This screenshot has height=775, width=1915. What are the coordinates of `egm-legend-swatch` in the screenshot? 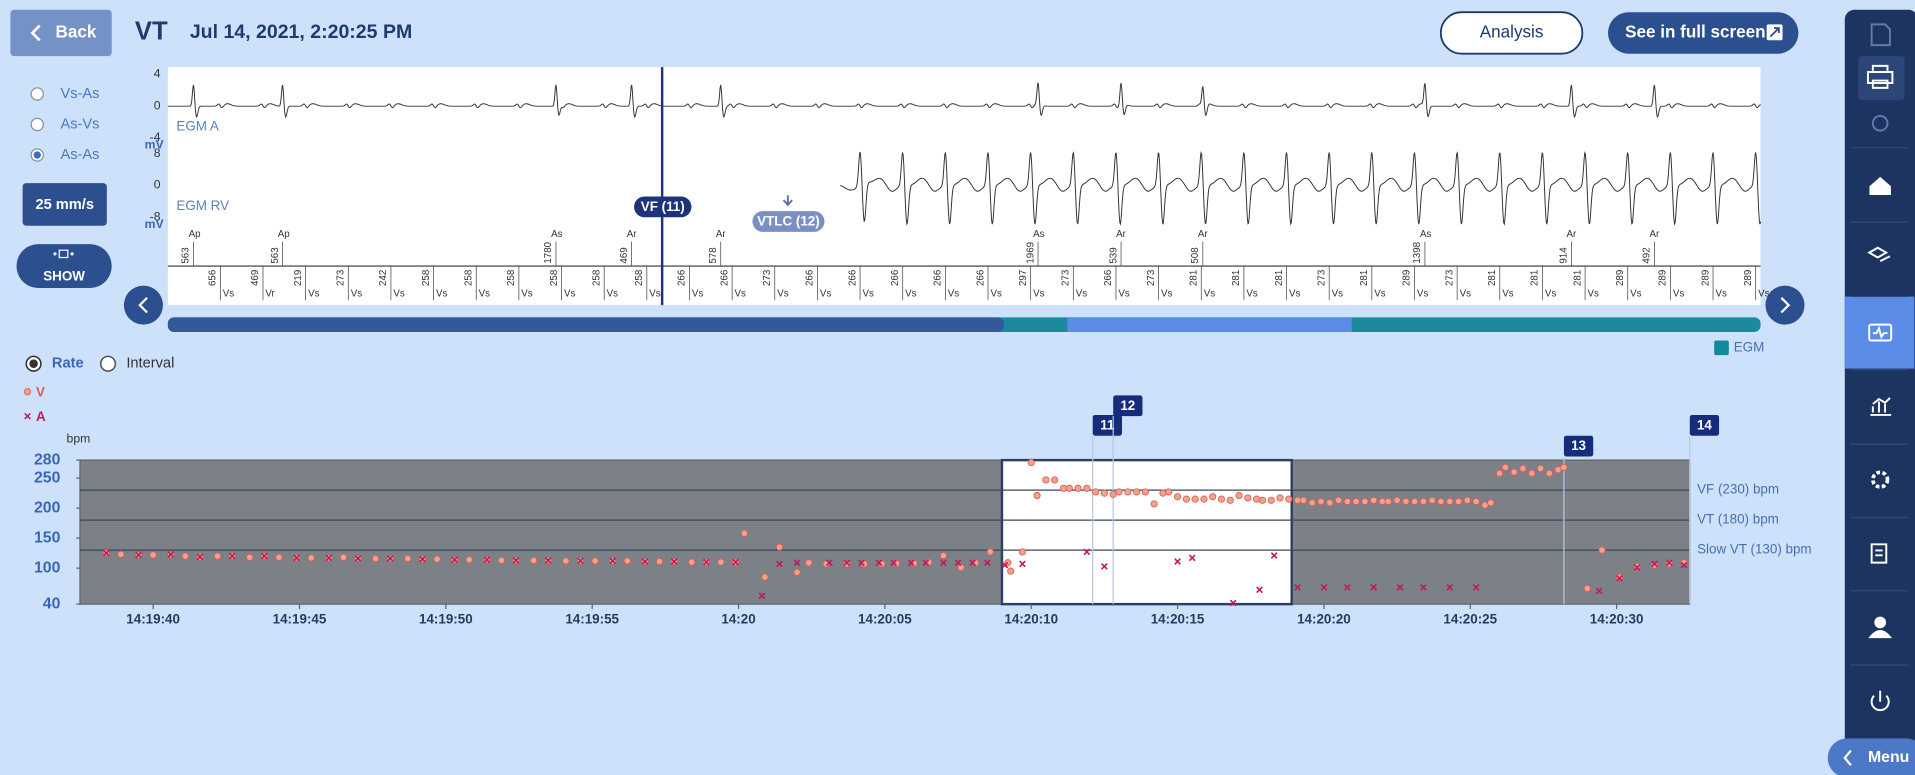 It's located at (1721, 348).